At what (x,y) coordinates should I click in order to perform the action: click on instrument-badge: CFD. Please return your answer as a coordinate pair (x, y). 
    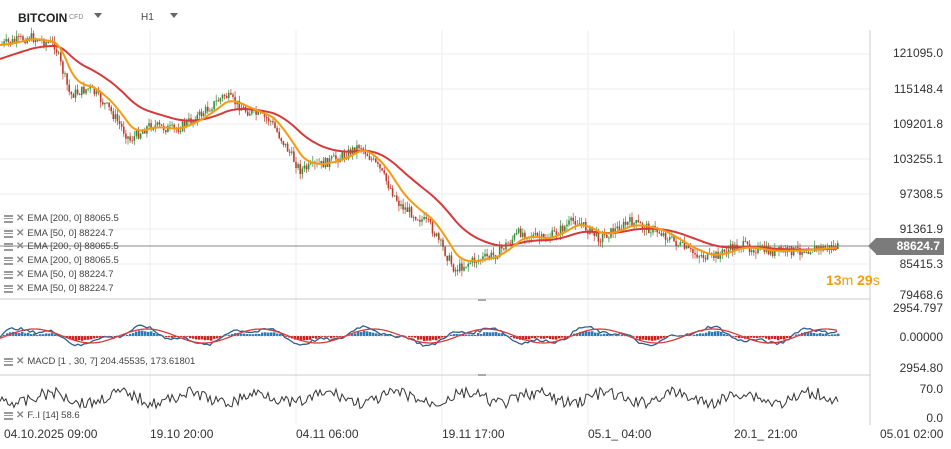
    Looking at the image, I should click on (76, 17).